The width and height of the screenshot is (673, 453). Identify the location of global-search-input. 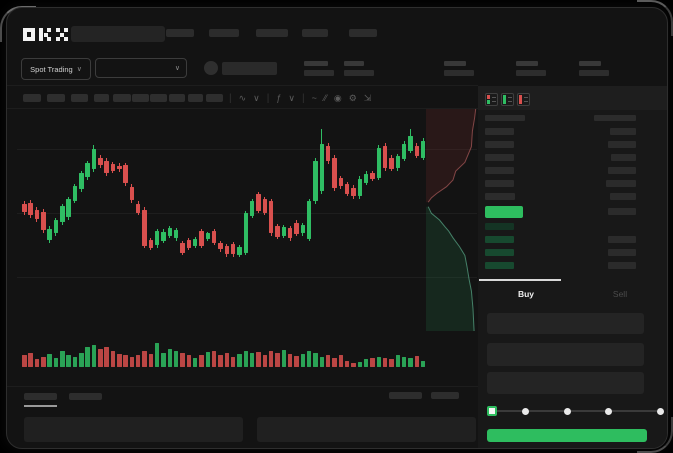
(118, 34).